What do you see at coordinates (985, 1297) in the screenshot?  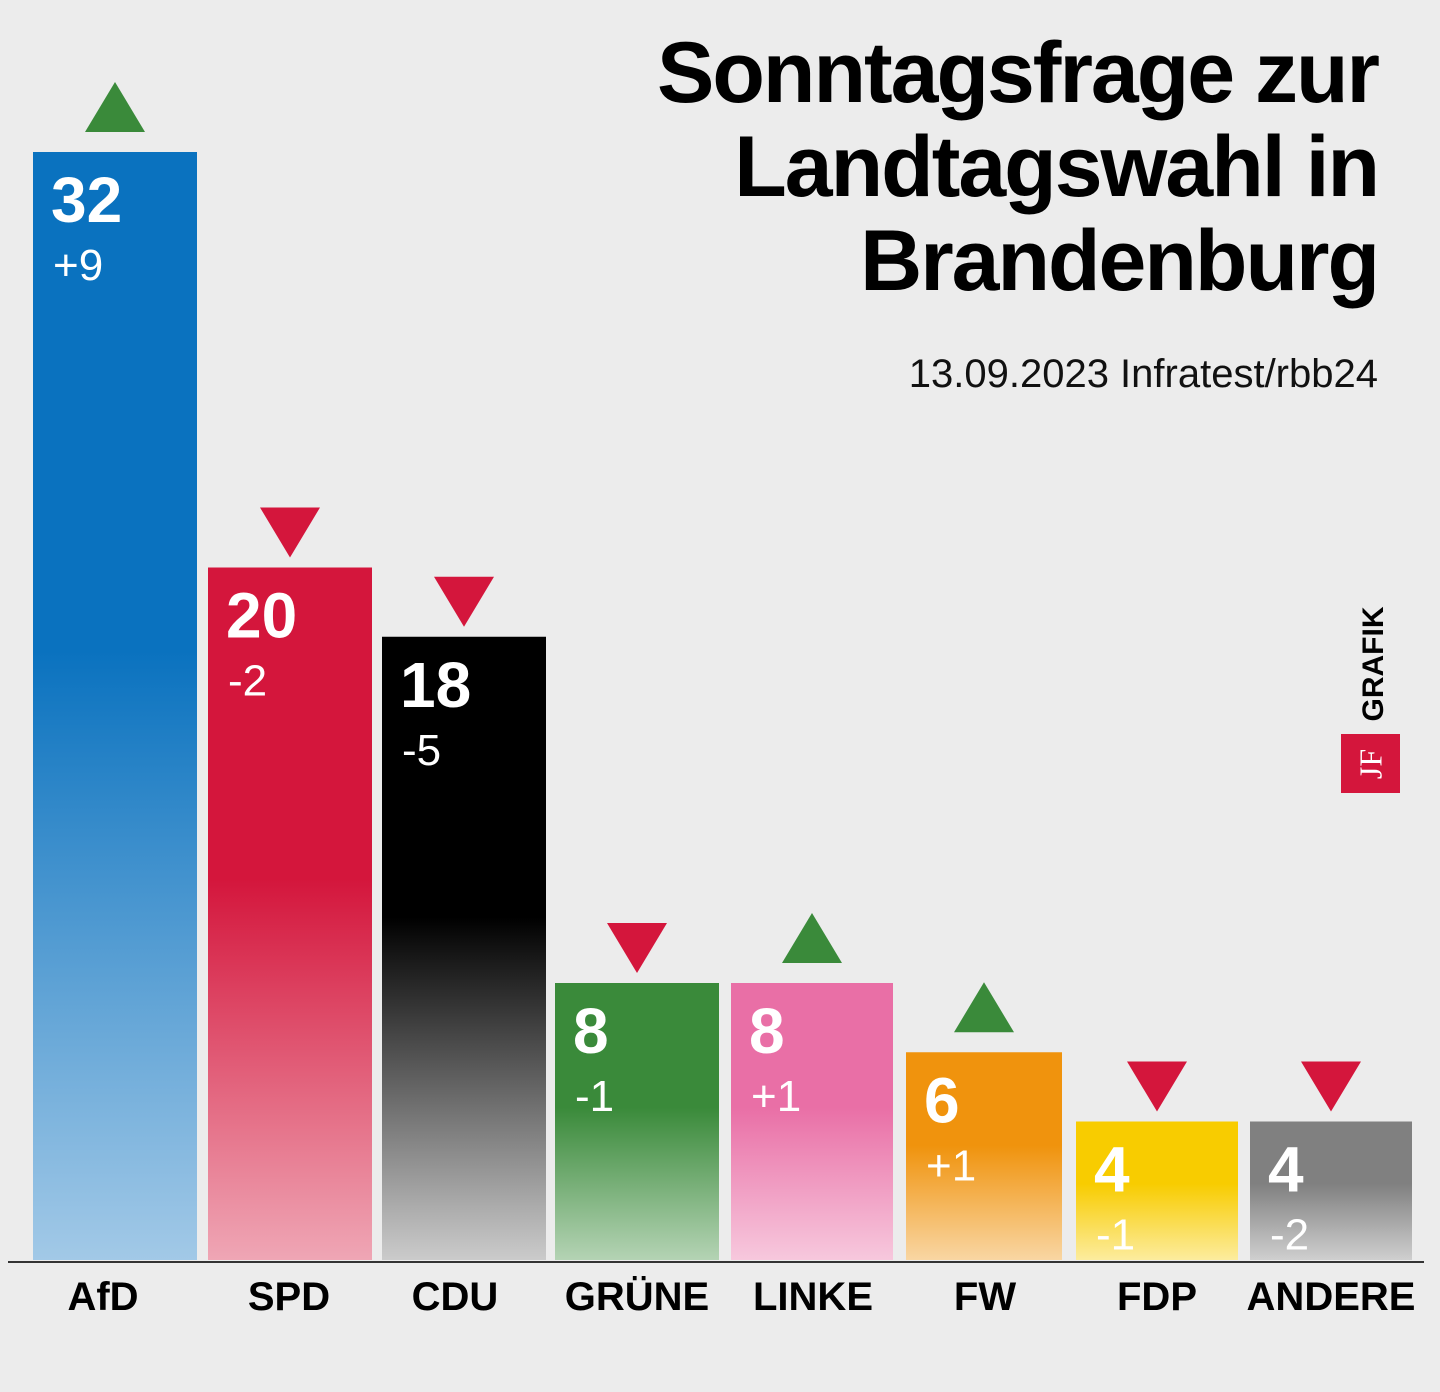 I see `category-label: FW` at bounding box center [985, 1297].